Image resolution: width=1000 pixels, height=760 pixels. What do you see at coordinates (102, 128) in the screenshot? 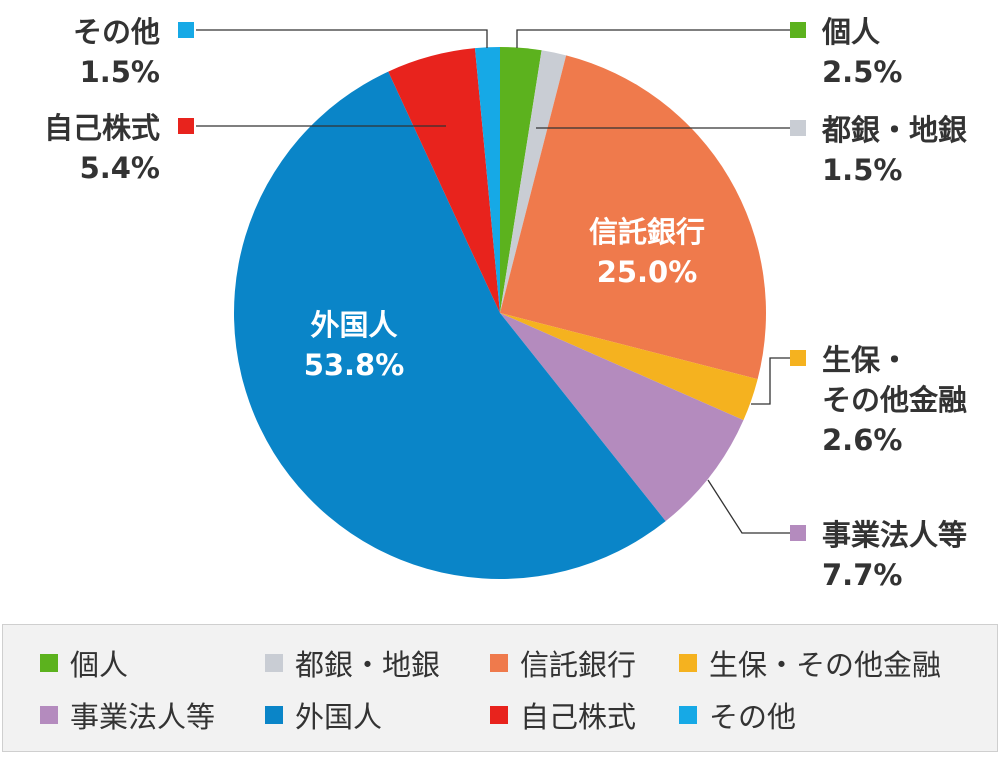
I see `callout-label: 自己株式` at bounding box center [102, 128].